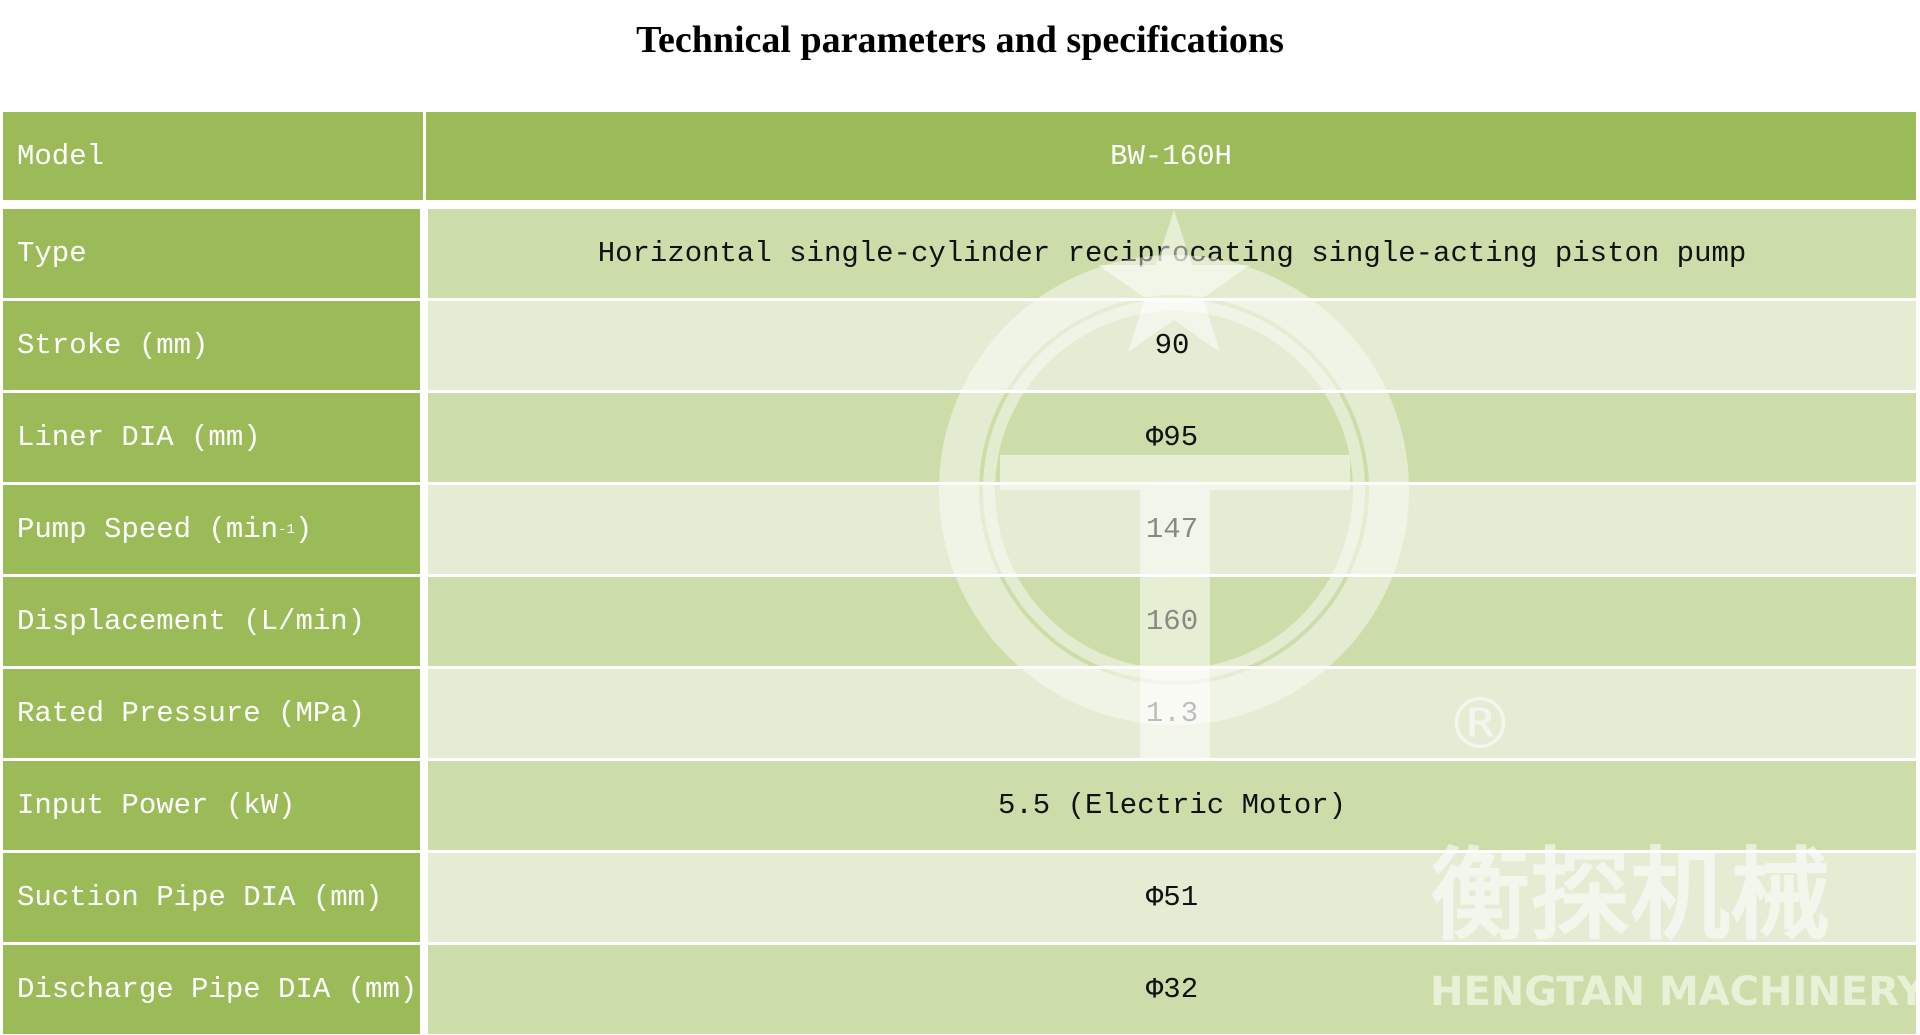  What do you see at coordinates (113, 345) in the screenshot?
I see `row-label-text: Stroke (mm)` at bounding box center [113, 345].